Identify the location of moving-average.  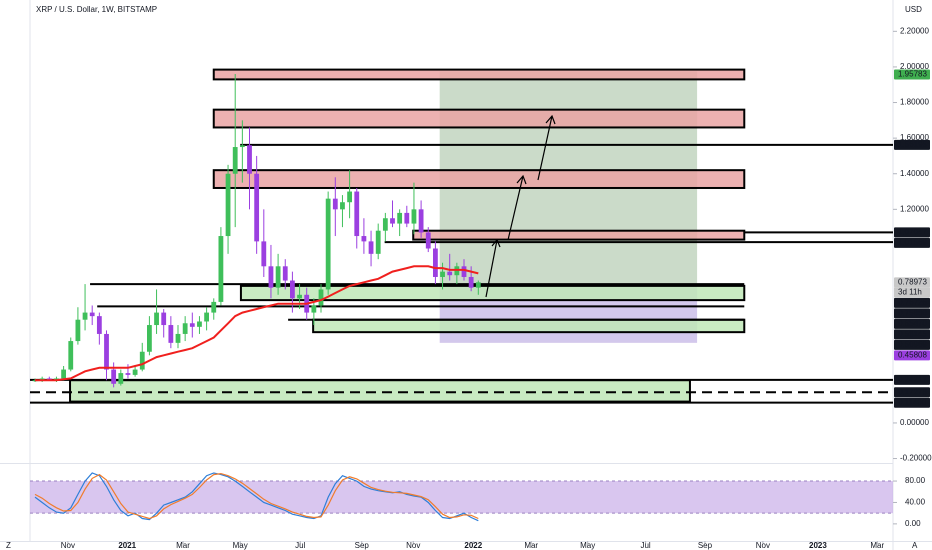
(257, 323).